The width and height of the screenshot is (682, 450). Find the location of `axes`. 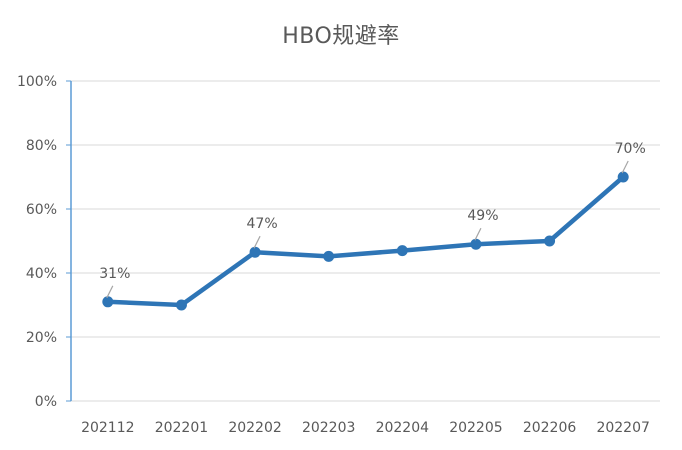

axes is located at coordinates (69, 241).